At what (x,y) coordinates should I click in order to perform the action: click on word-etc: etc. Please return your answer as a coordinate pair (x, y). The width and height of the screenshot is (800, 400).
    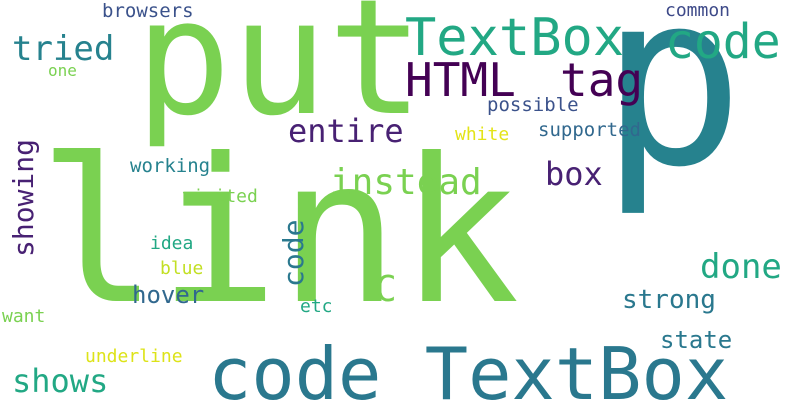
    Looking at the image, I should click on (316, 307).